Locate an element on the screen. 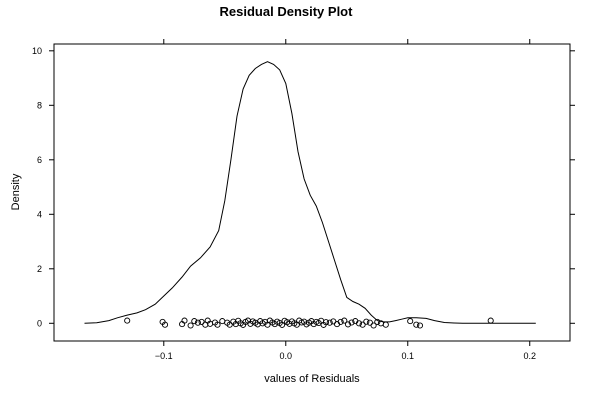 The image size is (599, 400). chart-title: Residual Density Plot is located at coordinates (287, 11).